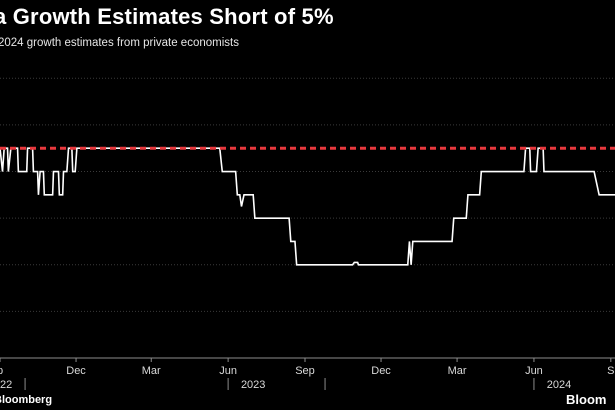  What do you see at coordinates (151, 371) in the screenshot?
I see `x-tick-label-2: Mar` at bounding box center [151, 371].